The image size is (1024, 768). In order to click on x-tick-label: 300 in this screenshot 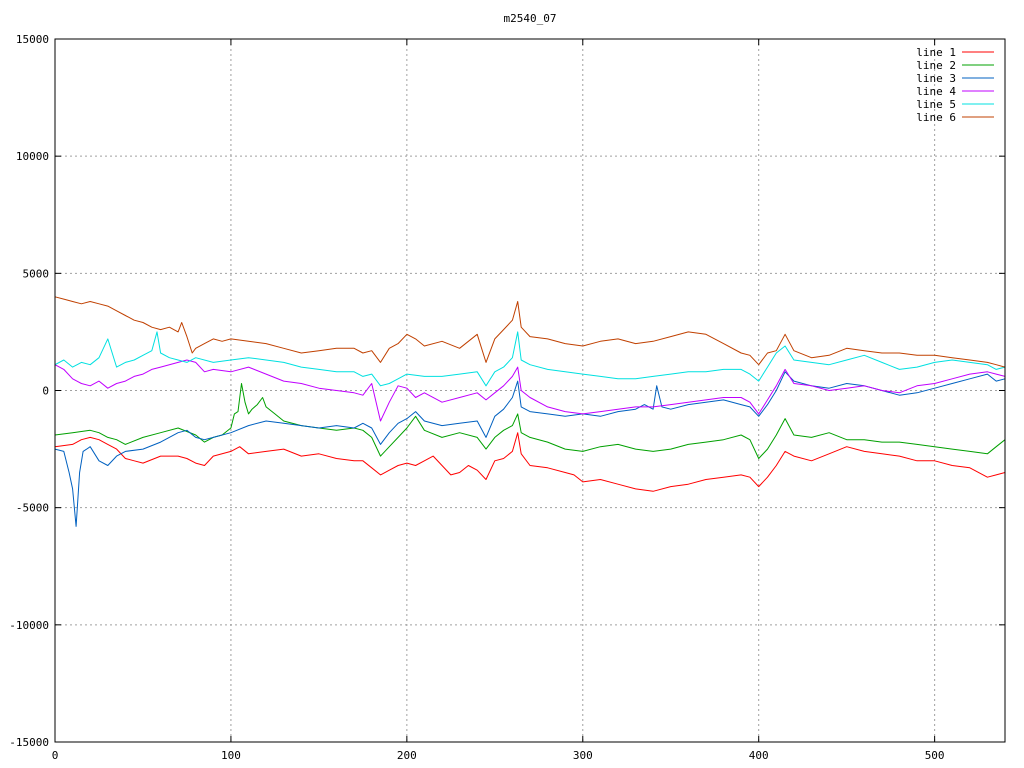, I will do `click(583, 755)`.